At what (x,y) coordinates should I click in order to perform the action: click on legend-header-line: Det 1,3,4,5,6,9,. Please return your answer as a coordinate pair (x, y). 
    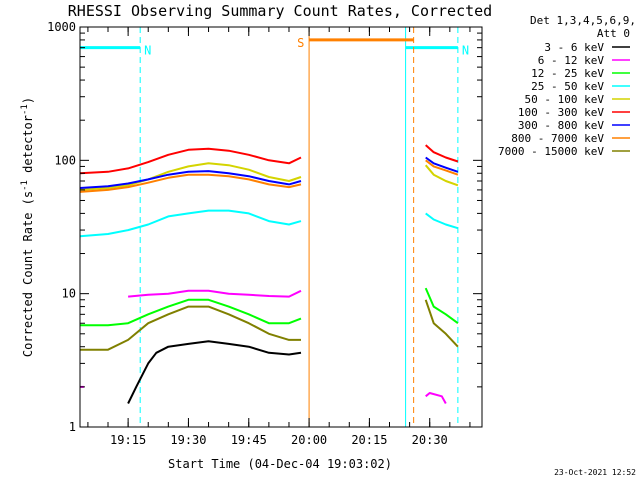
    Looking at the image, I should click on (583, 20).